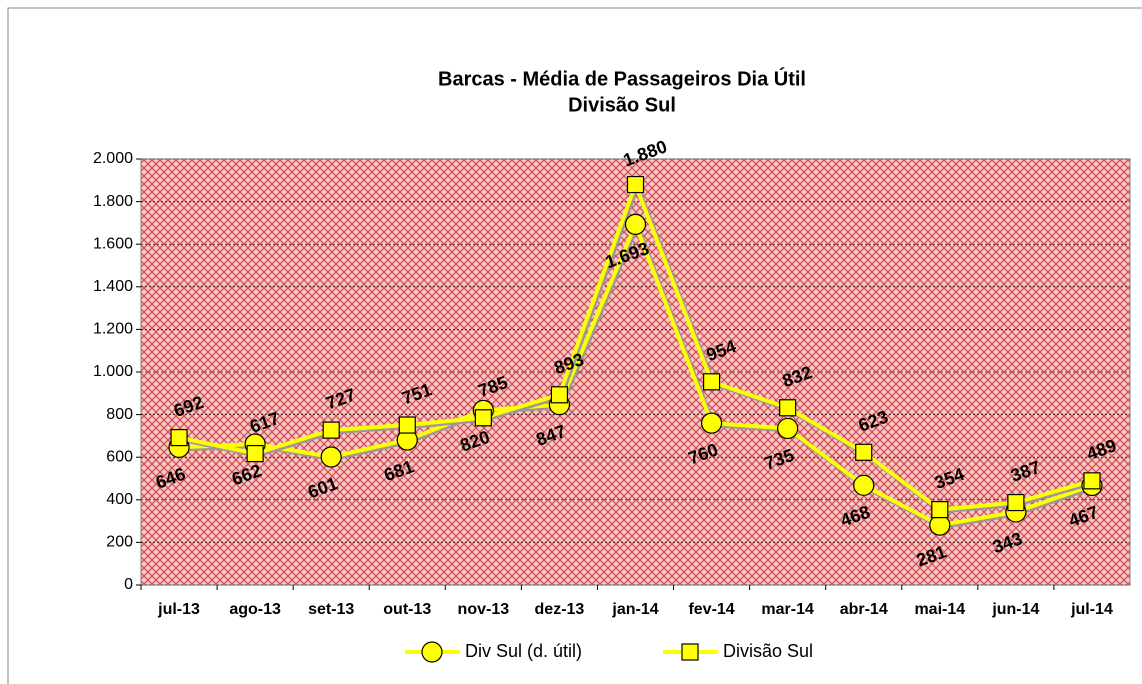  Describe the element at coordinates (113, 371) in the screenshot. I see `y-tick-label: 1.000` at that location.